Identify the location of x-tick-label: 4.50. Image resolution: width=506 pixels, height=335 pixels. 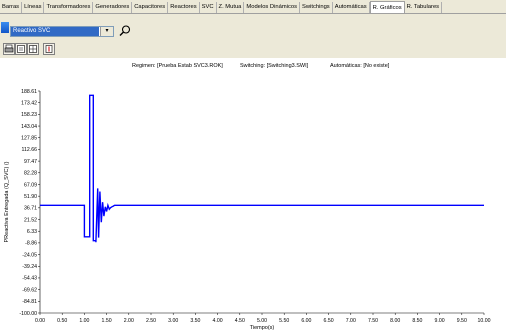
(240, 321).